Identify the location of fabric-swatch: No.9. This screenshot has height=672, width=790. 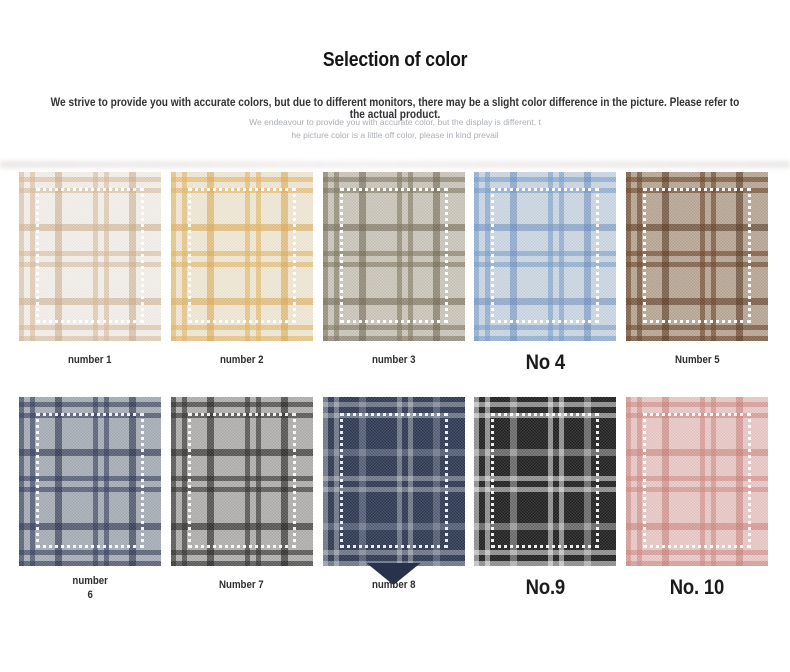
(545, 507).